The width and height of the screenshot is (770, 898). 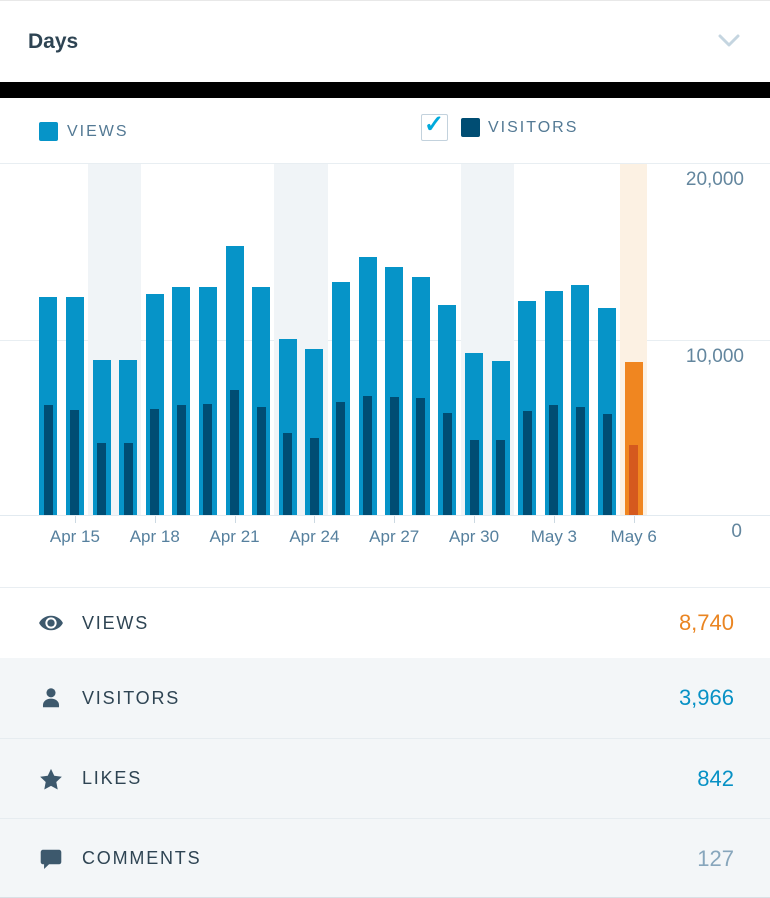 I want to click on legend-item-visitors: ✓ VISITORS, so click(x=500, y=126).